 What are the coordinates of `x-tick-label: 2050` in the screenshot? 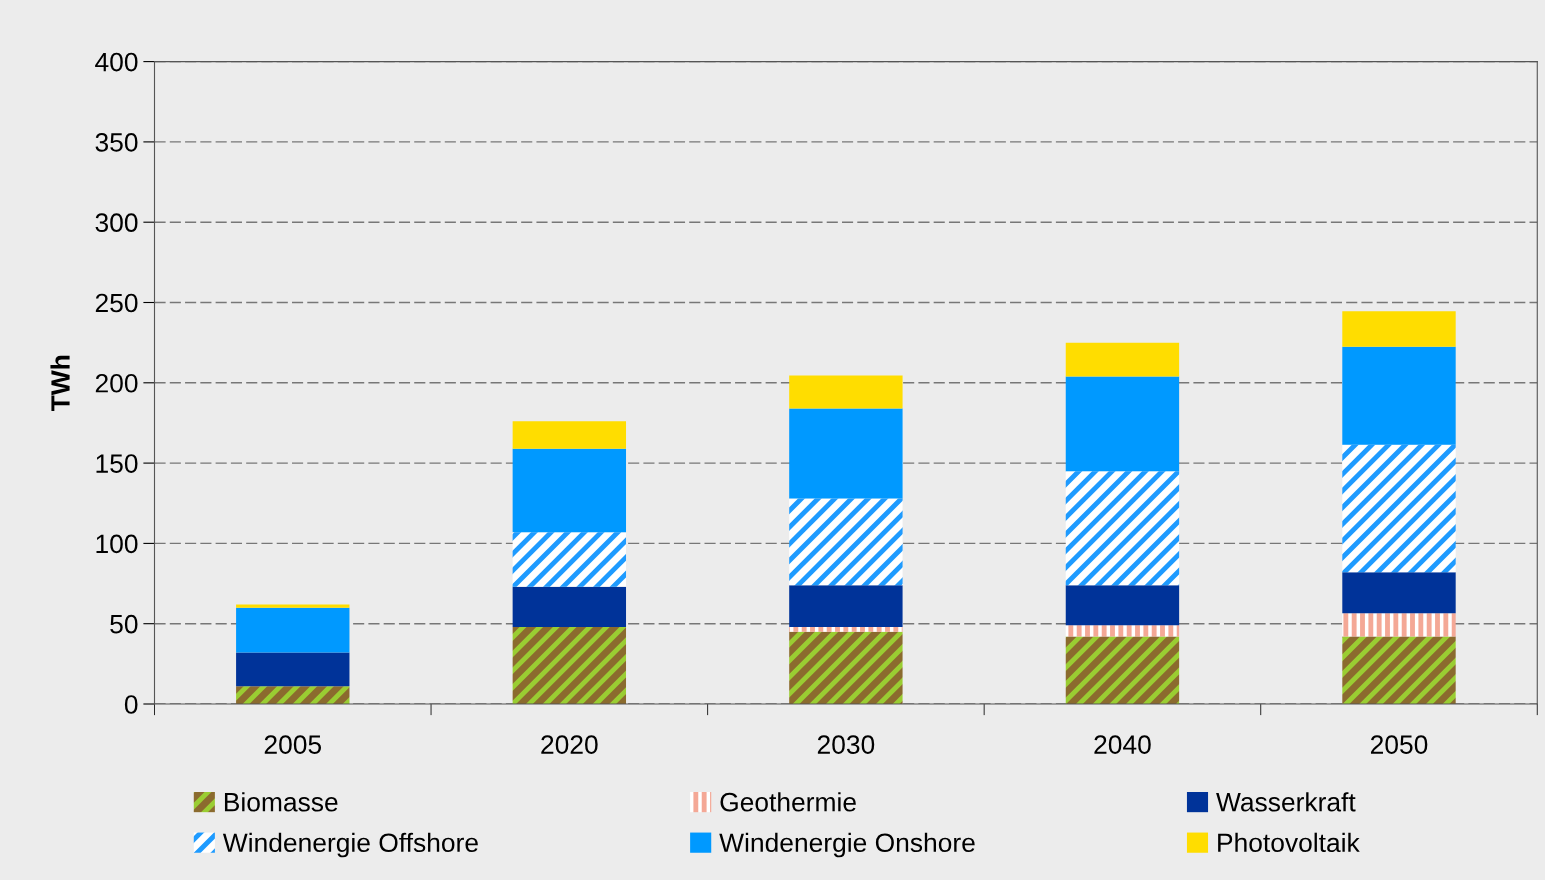 It's located at (1399, 744).